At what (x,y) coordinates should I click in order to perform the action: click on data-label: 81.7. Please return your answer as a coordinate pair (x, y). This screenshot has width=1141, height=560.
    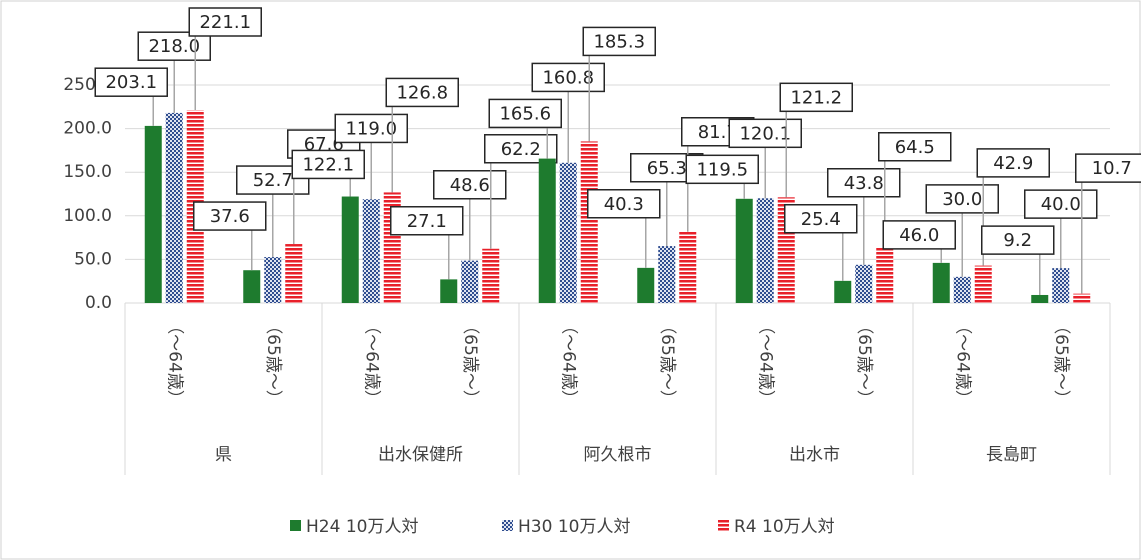
    Looking at the image, I should click on (718, 132).